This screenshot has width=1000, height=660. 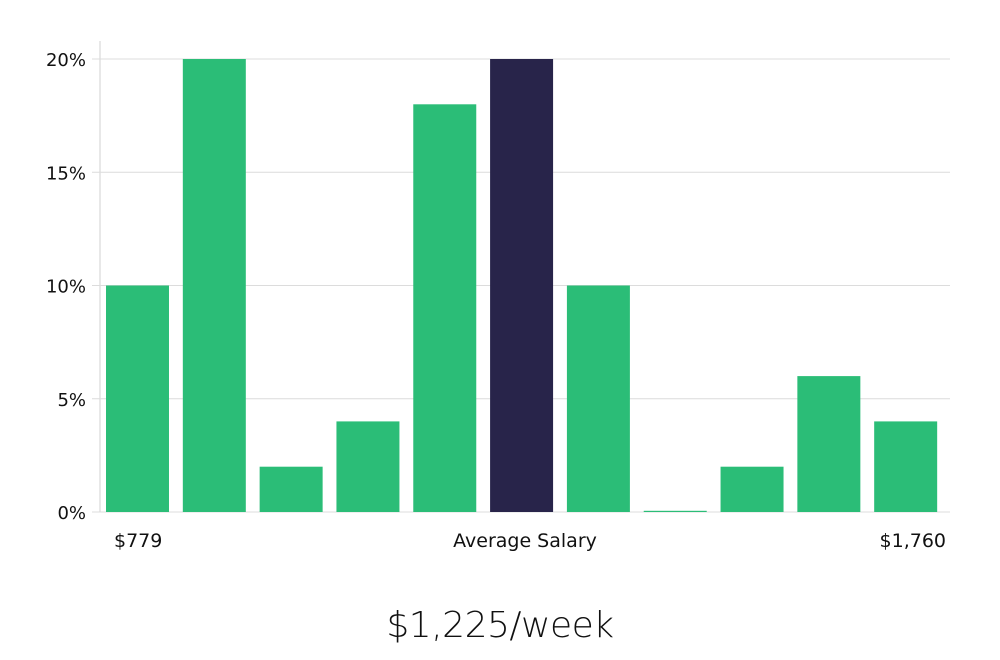 I want to click on y-axis-ticks: 0% 5% 10% 15% 20%, so click(x=66, y=287).